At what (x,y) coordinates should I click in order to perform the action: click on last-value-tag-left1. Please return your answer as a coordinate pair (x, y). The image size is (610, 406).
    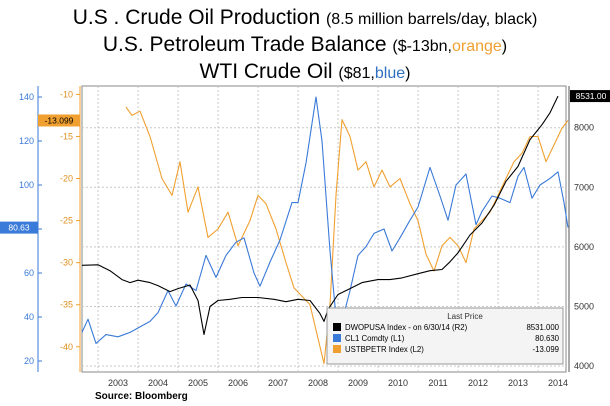
    Looking at the image, I should click on (19, 227).